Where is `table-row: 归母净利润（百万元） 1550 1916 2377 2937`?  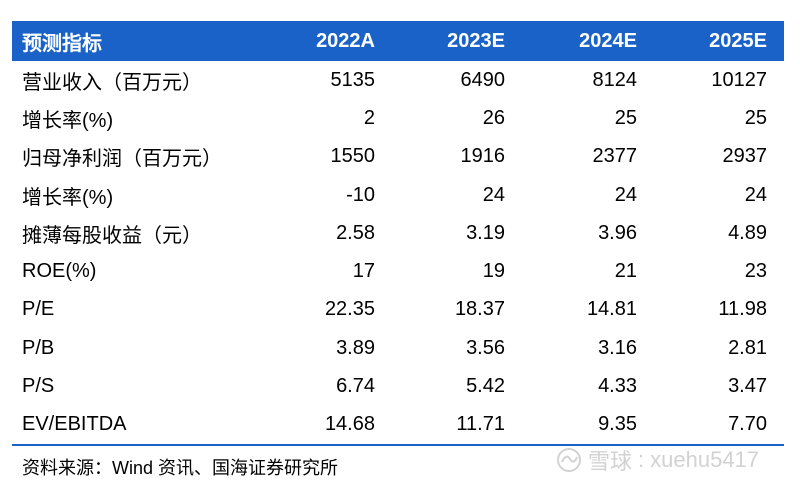
table-row: 归母净利润（百万元） 1550 1916 2377 2937 is located at coordinates (398, 157).